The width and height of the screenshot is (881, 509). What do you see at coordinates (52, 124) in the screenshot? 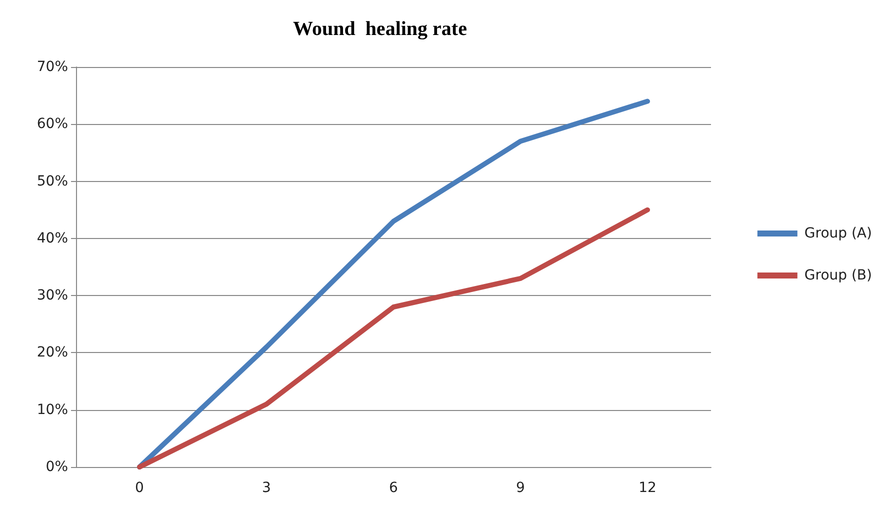
I see `y-tick-label: 60%` at bounding box center [52, 124].